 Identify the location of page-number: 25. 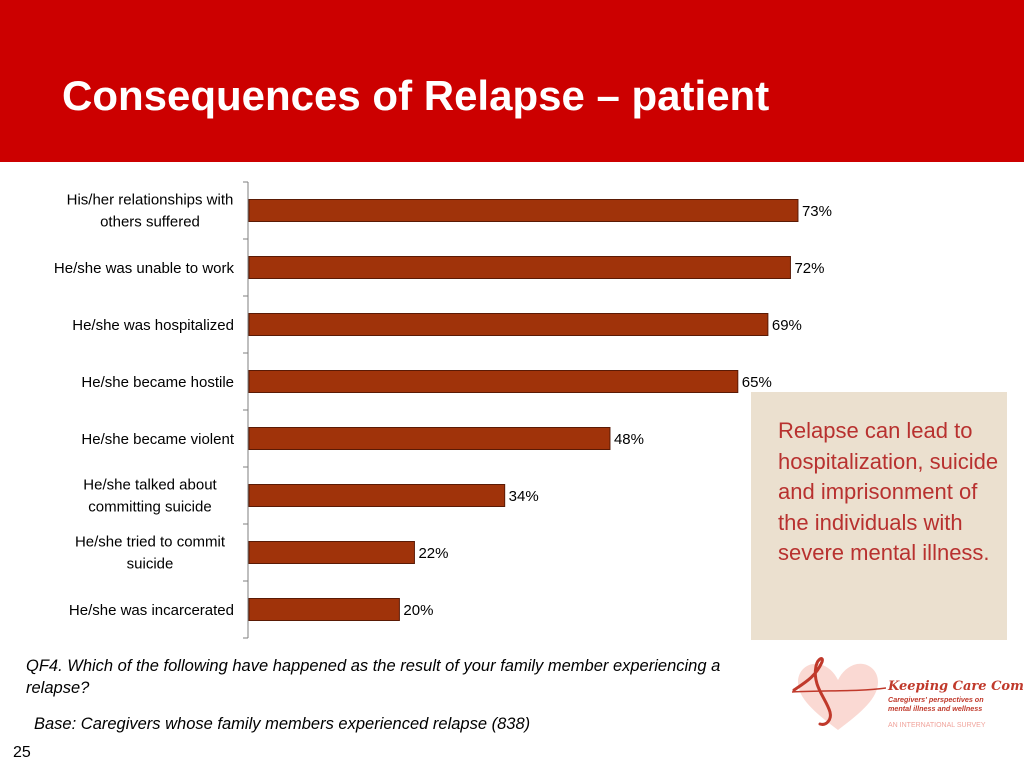
(22, 752).